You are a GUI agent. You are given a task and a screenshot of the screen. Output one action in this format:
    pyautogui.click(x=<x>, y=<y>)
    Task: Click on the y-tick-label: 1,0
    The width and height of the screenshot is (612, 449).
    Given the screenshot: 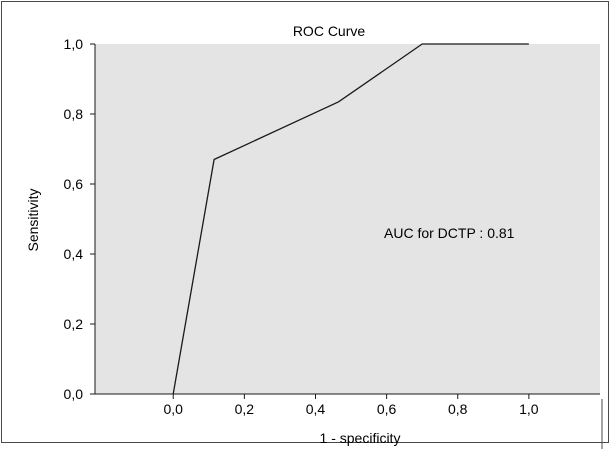 What is the action you would take?
    pyautogui.click(x=74, y=44)
    